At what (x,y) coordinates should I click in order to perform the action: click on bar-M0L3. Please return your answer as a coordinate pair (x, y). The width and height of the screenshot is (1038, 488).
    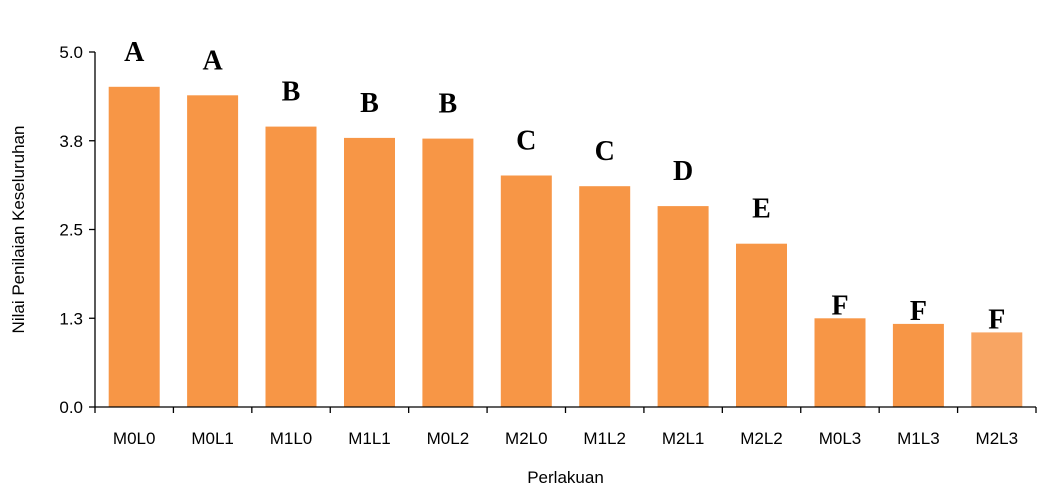
    Looking at the image, I should click on (840, 363).